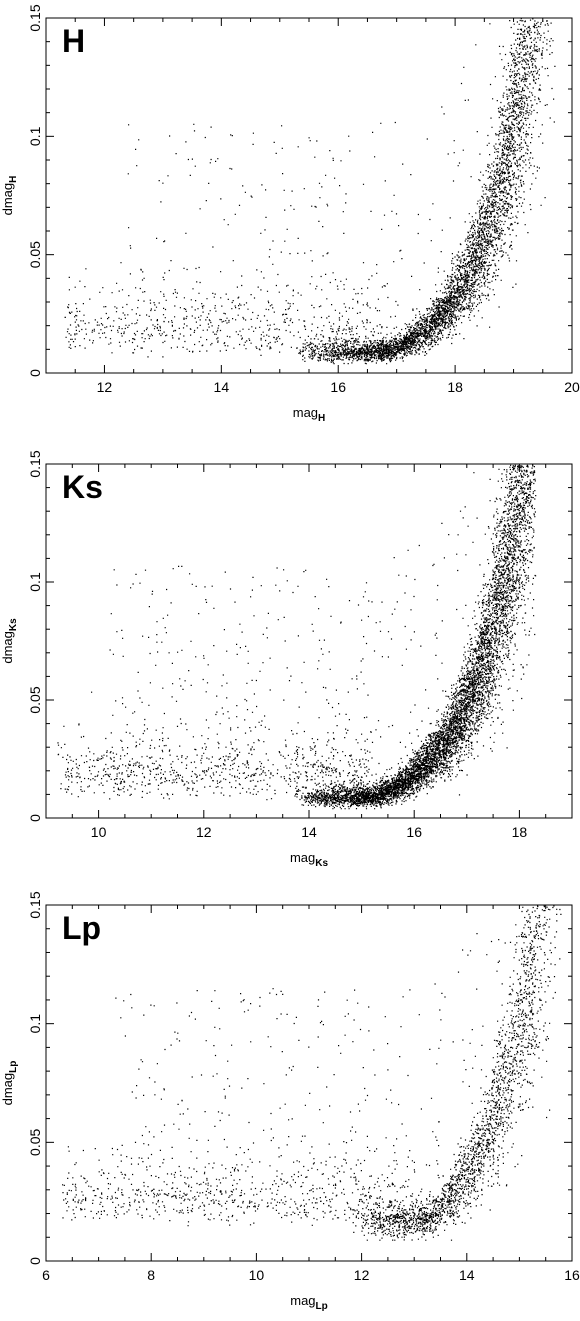 Image resolution: width=580 pixels, height=1321 pixels. I want to click on panel-label: H, so click(73, 41).